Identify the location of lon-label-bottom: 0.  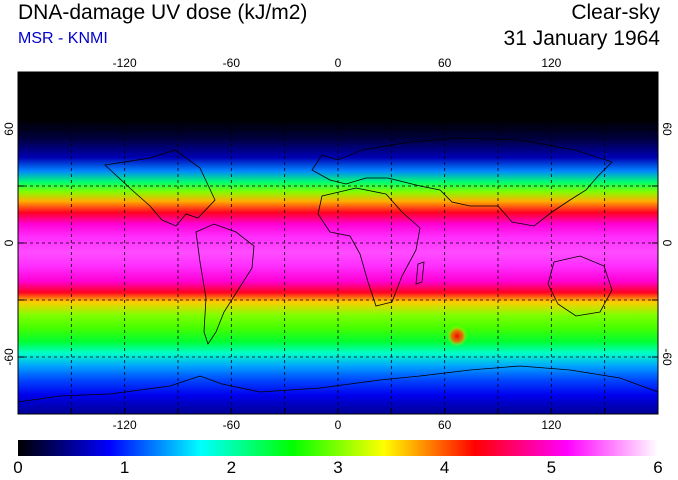
(338, 425).